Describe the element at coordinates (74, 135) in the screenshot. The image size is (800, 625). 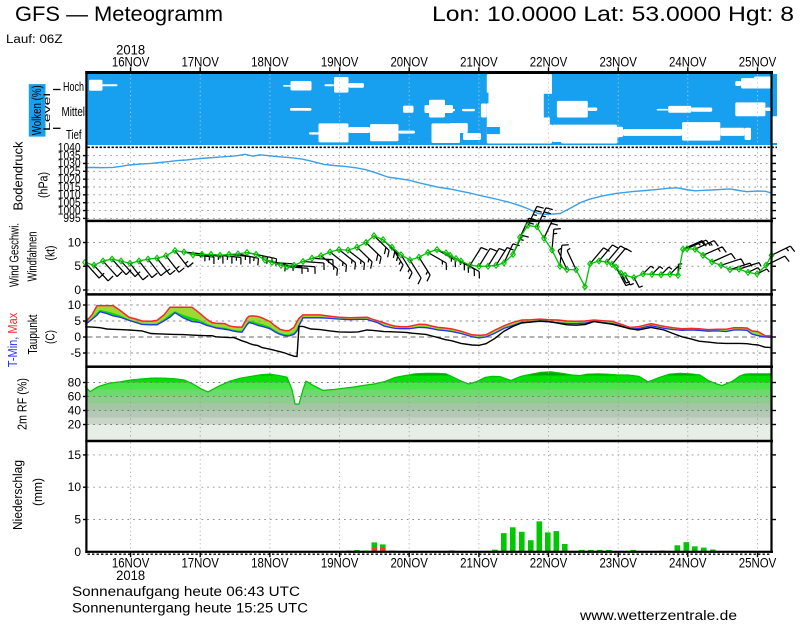
I see `svg-text: Tief` at that location.